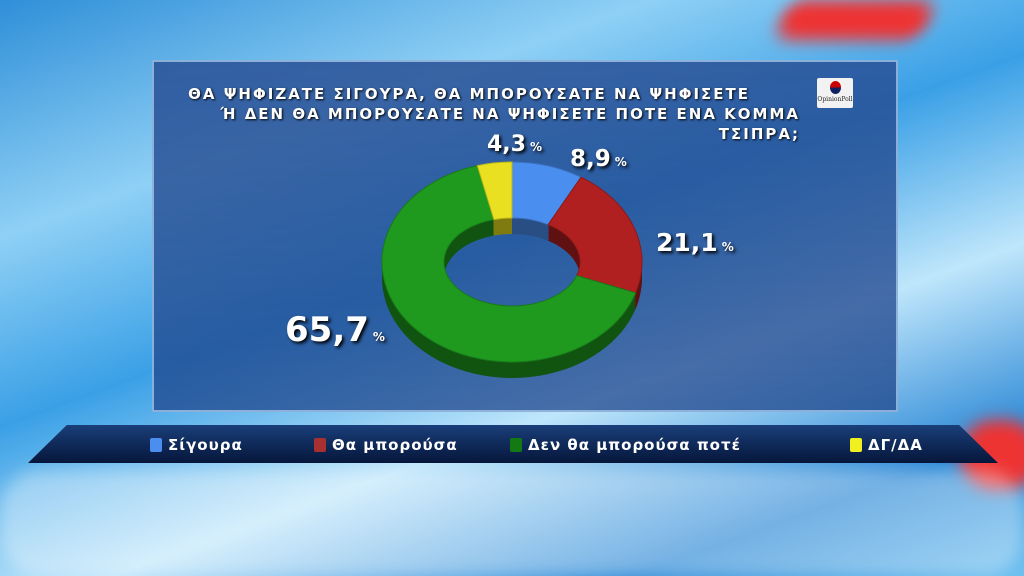 This screenshot has width=1024, height=576. Describe the element at coordinates (335, 330) in the screenshot. I see `data-label-den-tha-mporousa: 65,7%` at that location.